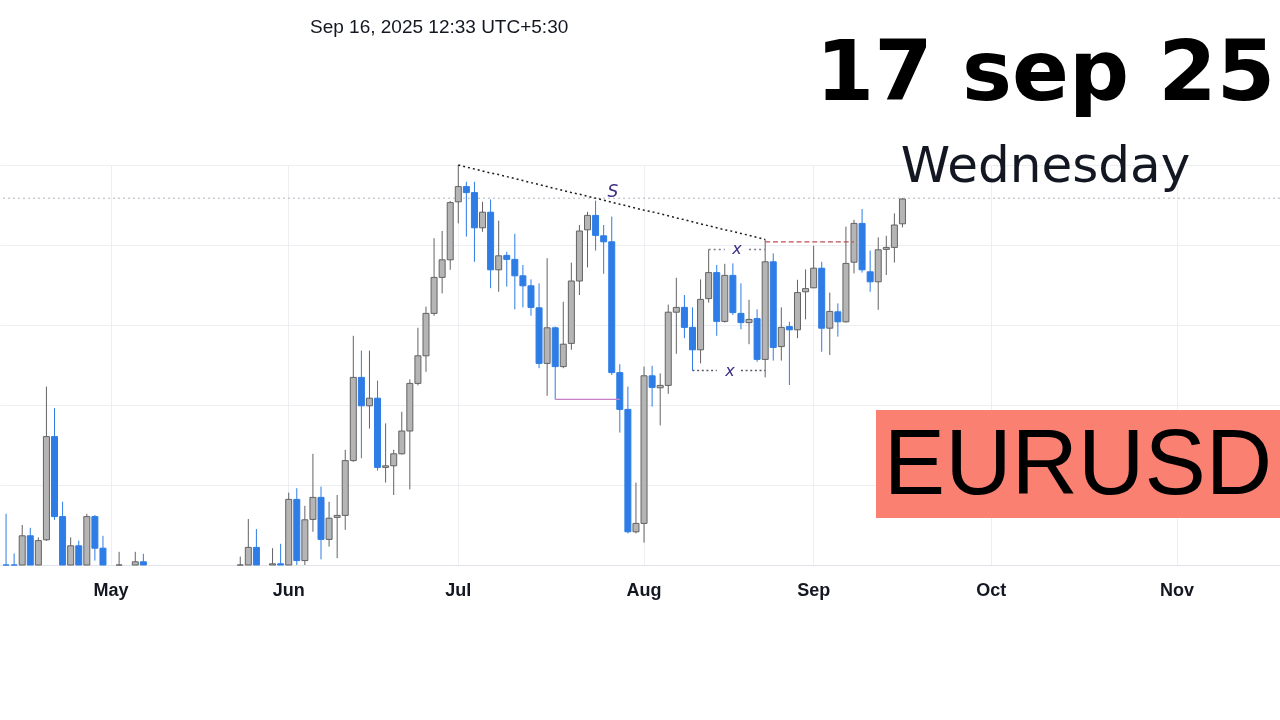 Image resolution: width=1280 pixels, height=720 pixels. I want to click on x-tick-label: Aug, so click(644, 589).